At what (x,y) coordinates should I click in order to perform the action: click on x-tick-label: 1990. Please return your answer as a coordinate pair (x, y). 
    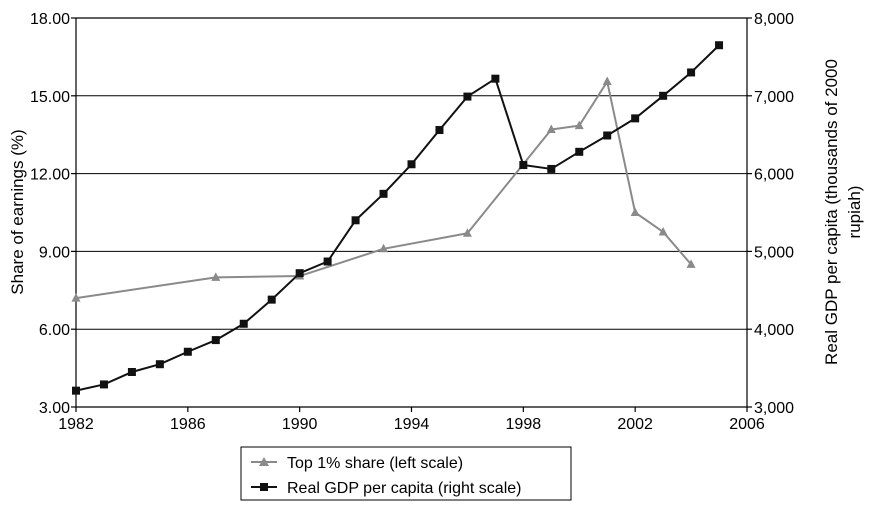
    Looking at the image, I should click on (300, 424).